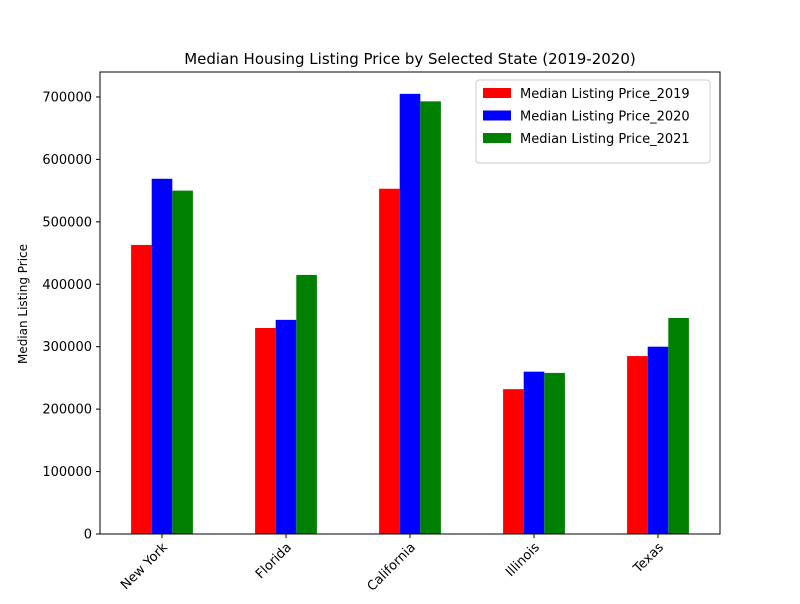 The width and height of the screenshot is (800, 604). I want to click on x-tick-label: California, so click(392, 567).